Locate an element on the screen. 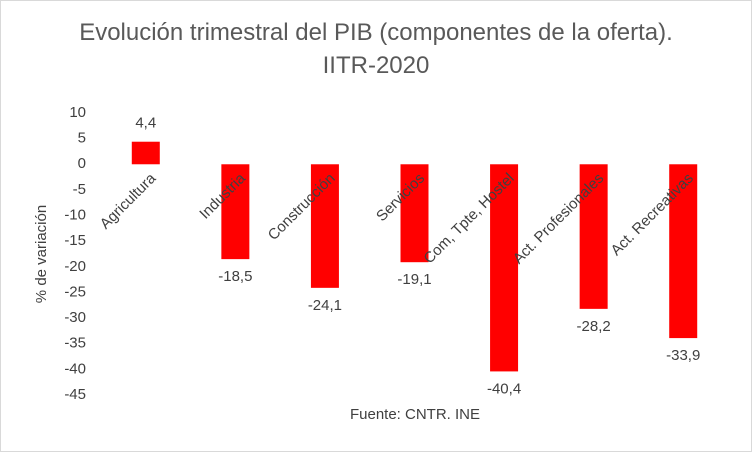 The width and height of the screenshot is (752, 452). y-tick-label: 10 is located at coordinates (77, 112).